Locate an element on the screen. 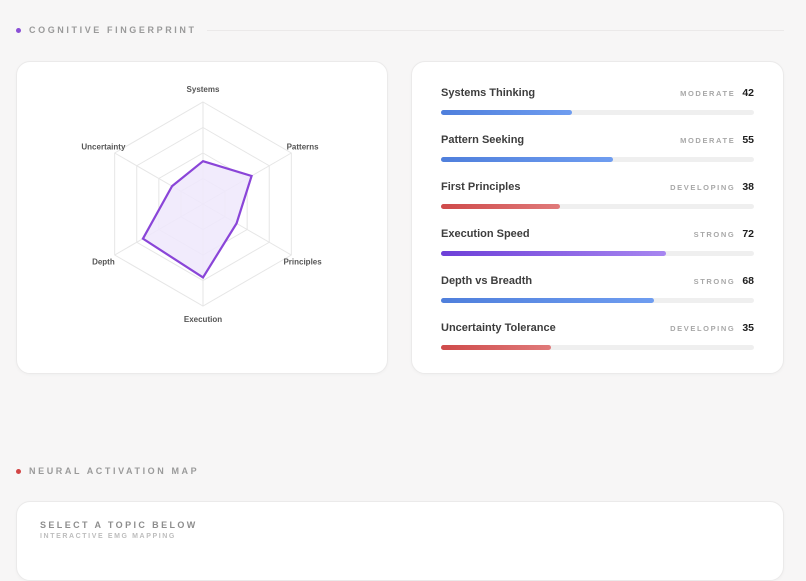 The height and width of the screenshot is (581, 806). radar-axis-label: Patterns is located at coordinates (303, 147).